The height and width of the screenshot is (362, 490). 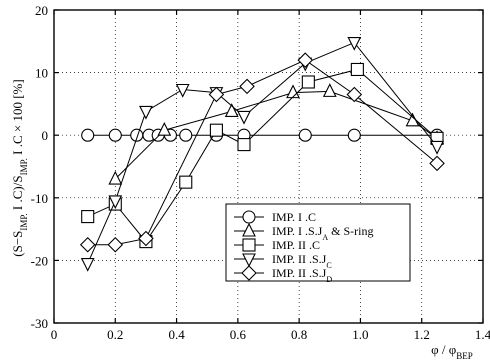 What do you see at coordinates (115, 334) in the screenshot?
I see `x-tick-label: 0.2` at bounding box center [115, 334].